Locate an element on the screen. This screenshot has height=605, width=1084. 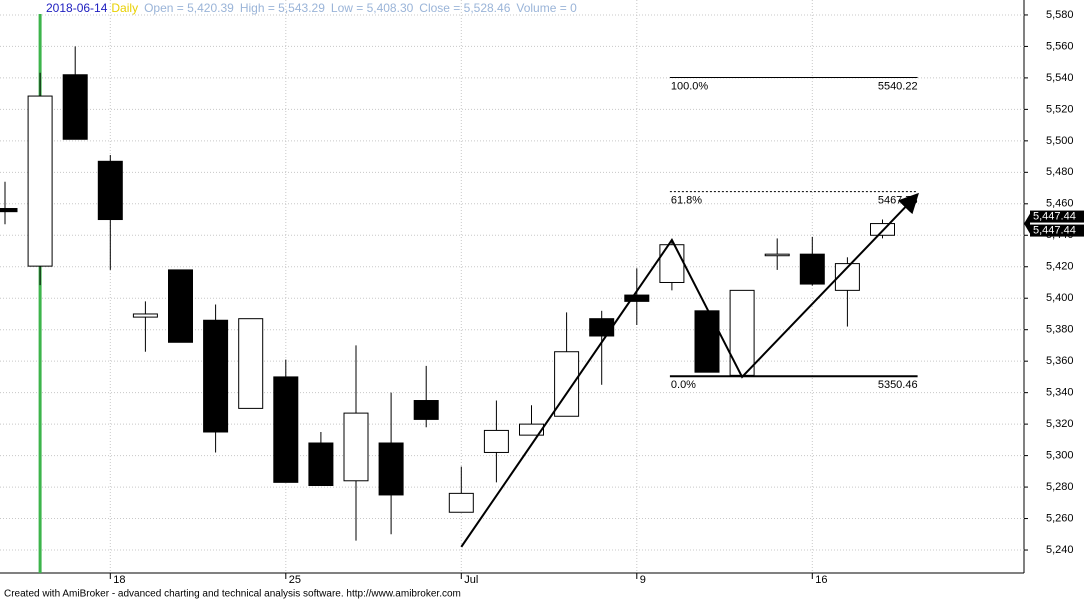
y-tick-label: 5,560 is located at coordinates (1060, 46).